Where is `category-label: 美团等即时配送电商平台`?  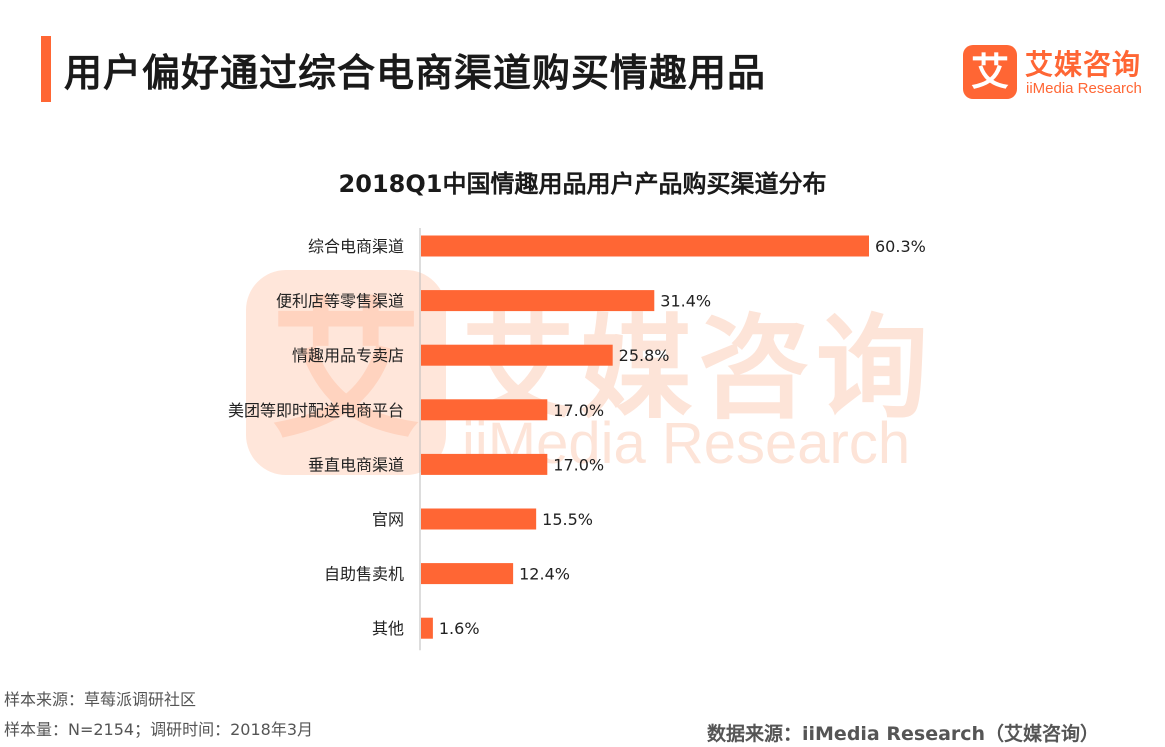
category-label: 美团等即时配送电商平台 is located at coordinates (316, 410).